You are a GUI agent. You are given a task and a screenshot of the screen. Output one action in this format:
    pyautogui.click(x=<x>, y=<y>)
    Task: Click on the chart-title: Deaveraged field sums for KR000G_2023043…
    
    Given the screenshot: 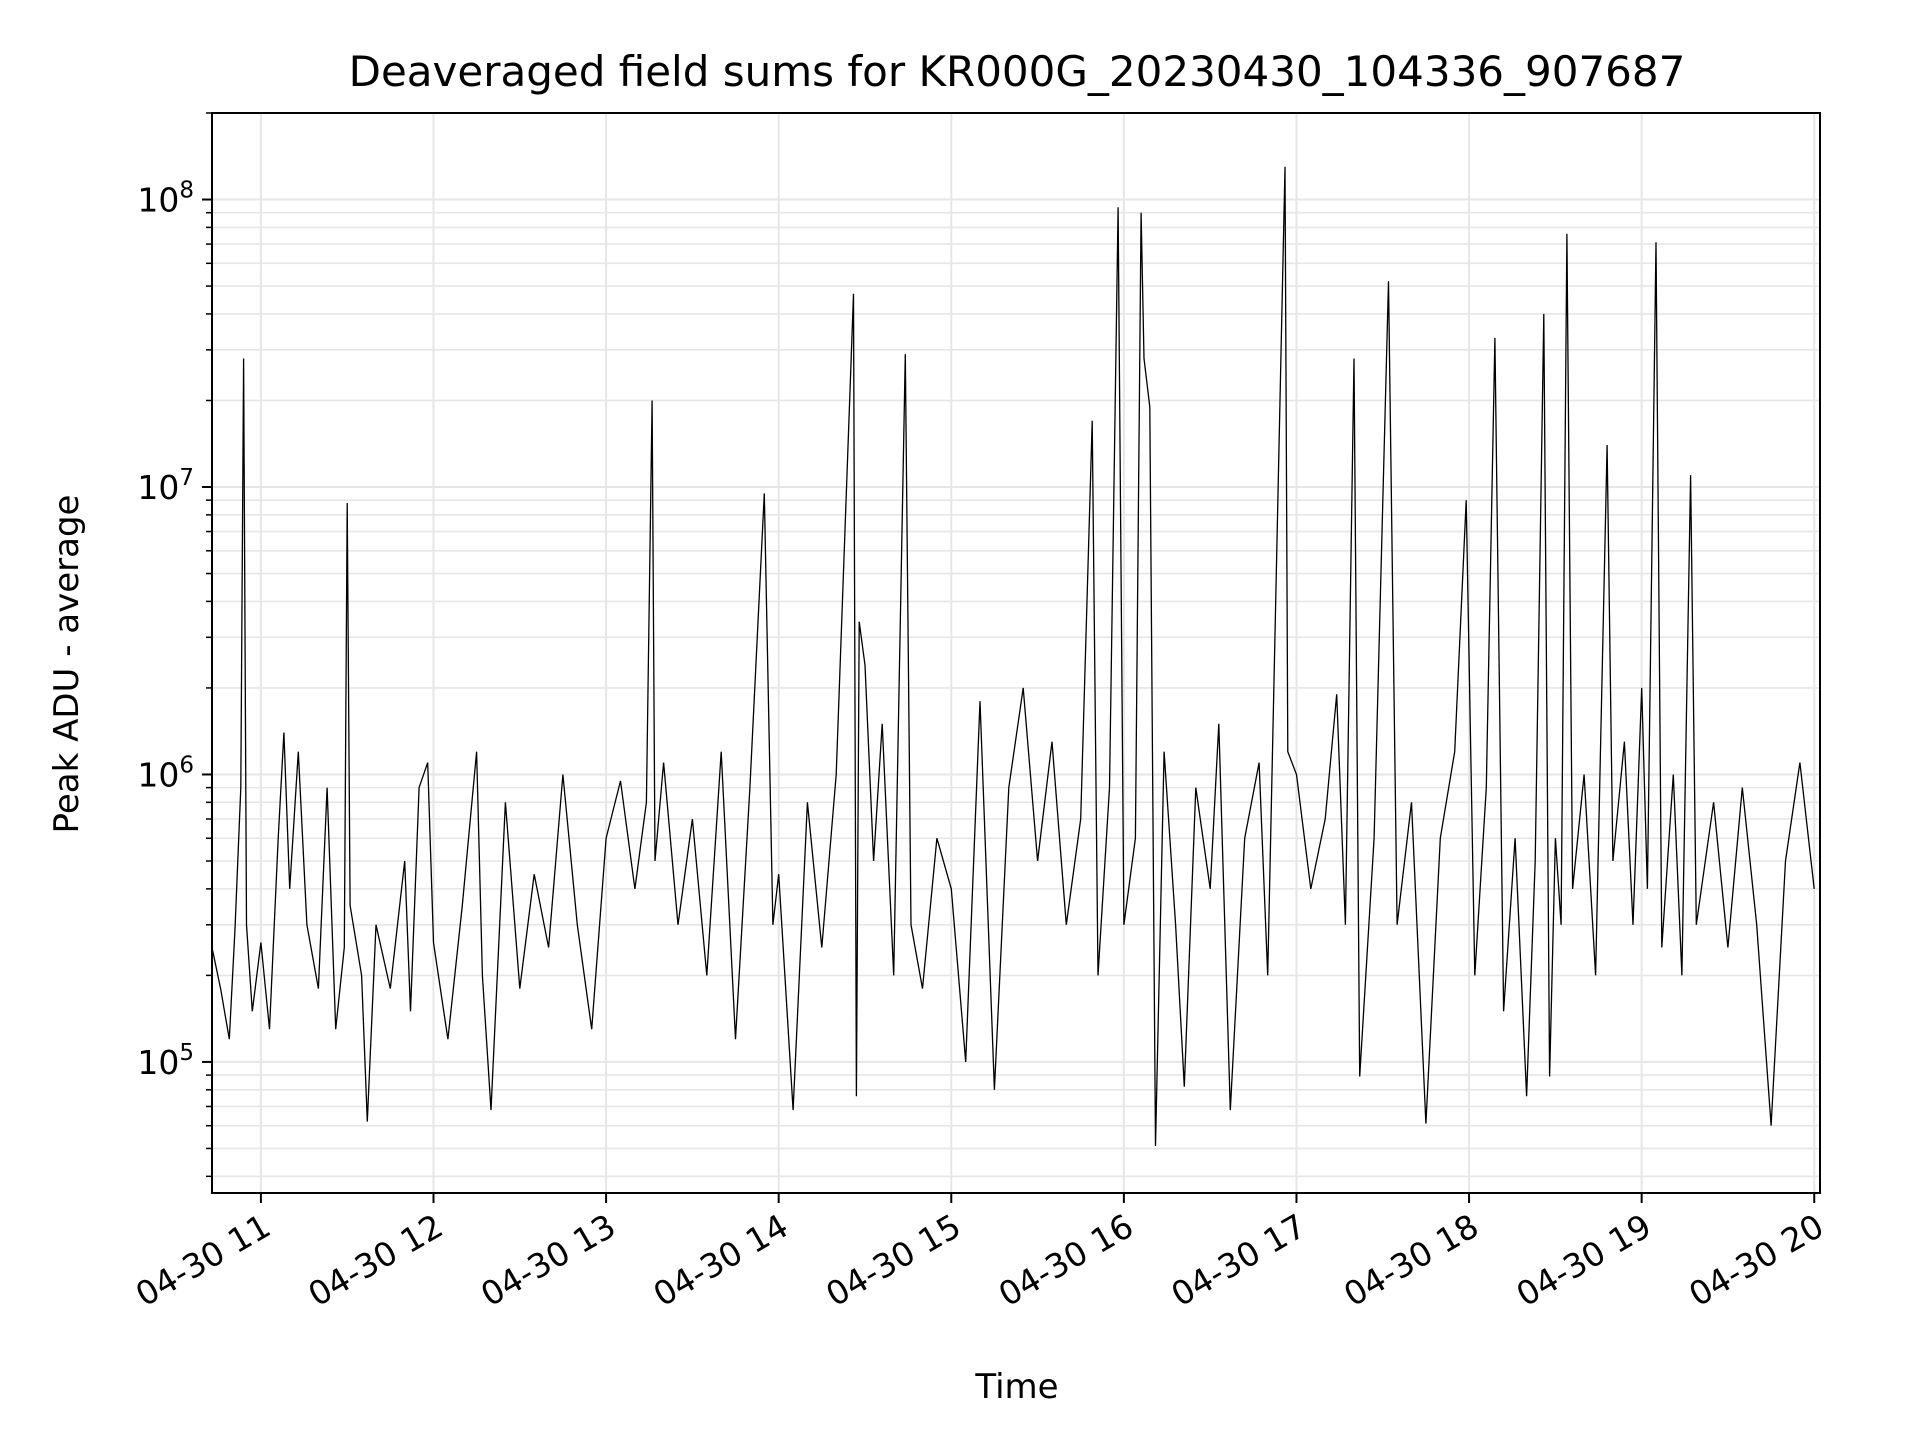 What is the action you would take?
    pyautogui.click(x=1017, y=71)
    